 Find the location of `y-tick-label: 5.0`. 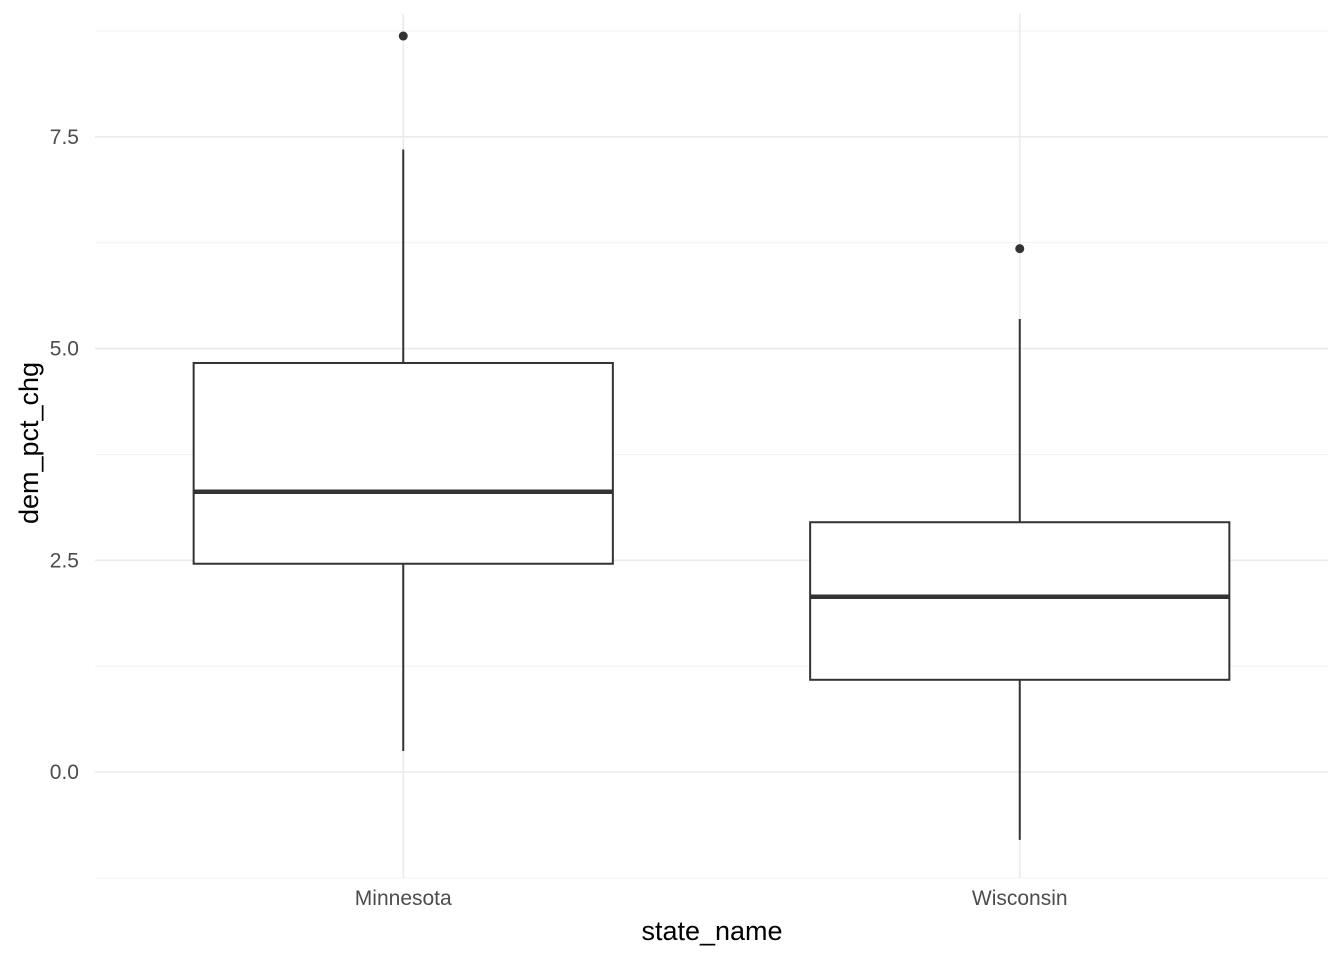

y-tick-label: 5.0 is located at coordinates (64, 349).